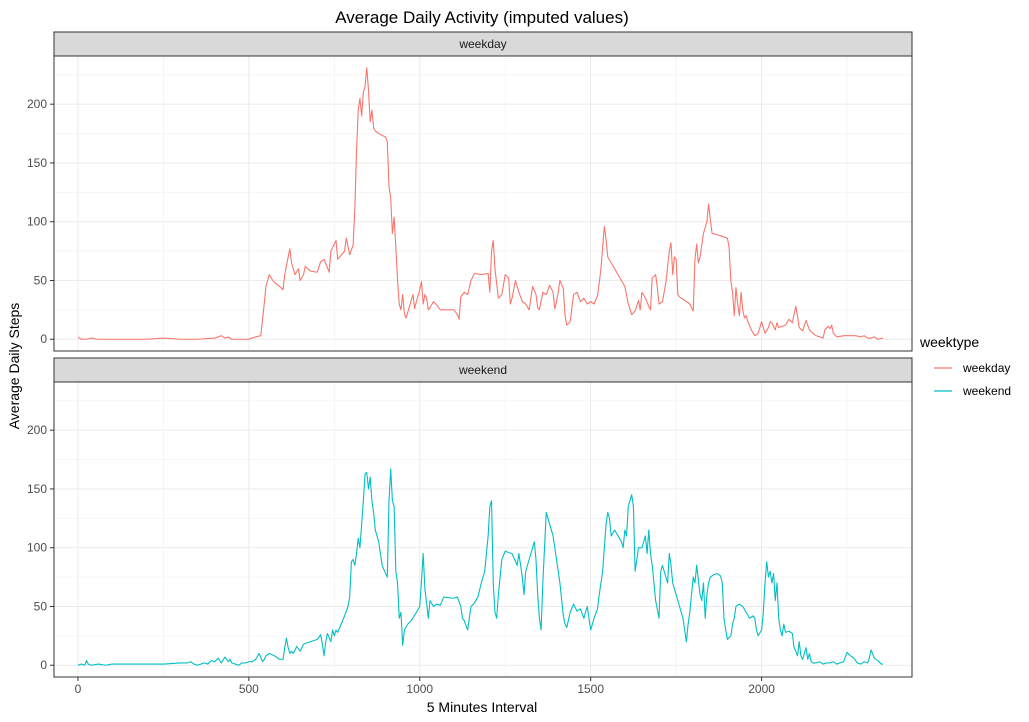  What do you see at coordinates (986, 368) in the screenshot?
I see `legend-label-weekday: weekday` at bounding box center [986, 368].